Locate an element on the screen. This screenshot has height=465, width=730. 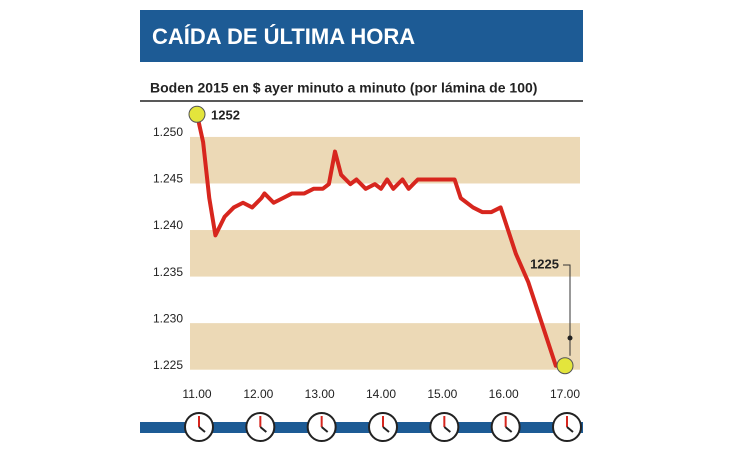
chart-title: CAÍDA DE ÚLTIMA HORA is located at coordinates (283, 36).